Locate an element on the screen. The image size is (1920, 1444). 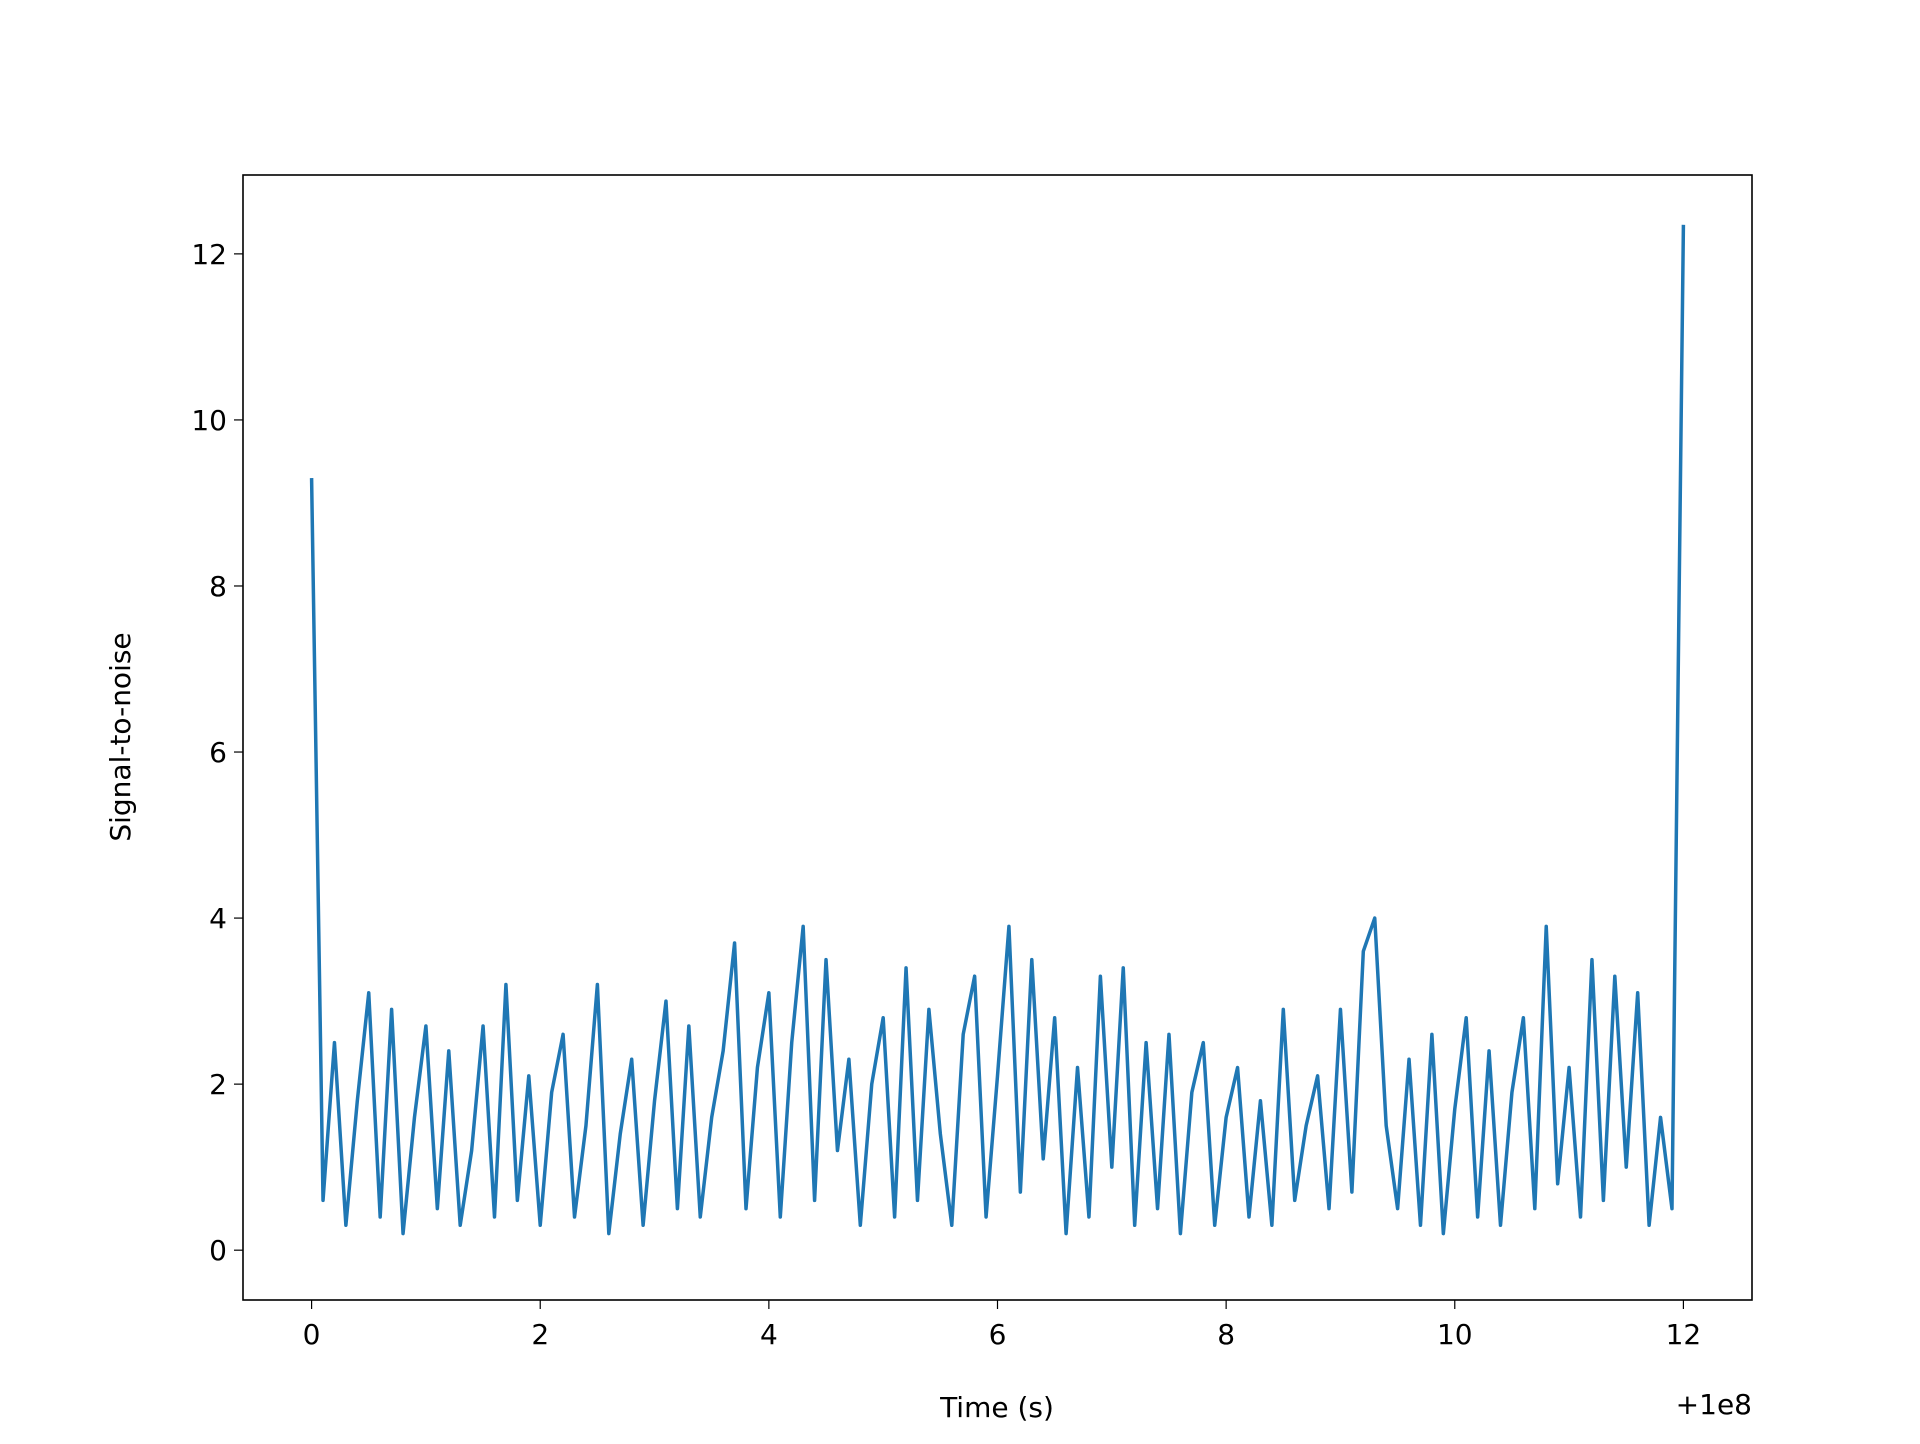
y-axis-label: Signal-to-noise is located at coordinates (120, 736).